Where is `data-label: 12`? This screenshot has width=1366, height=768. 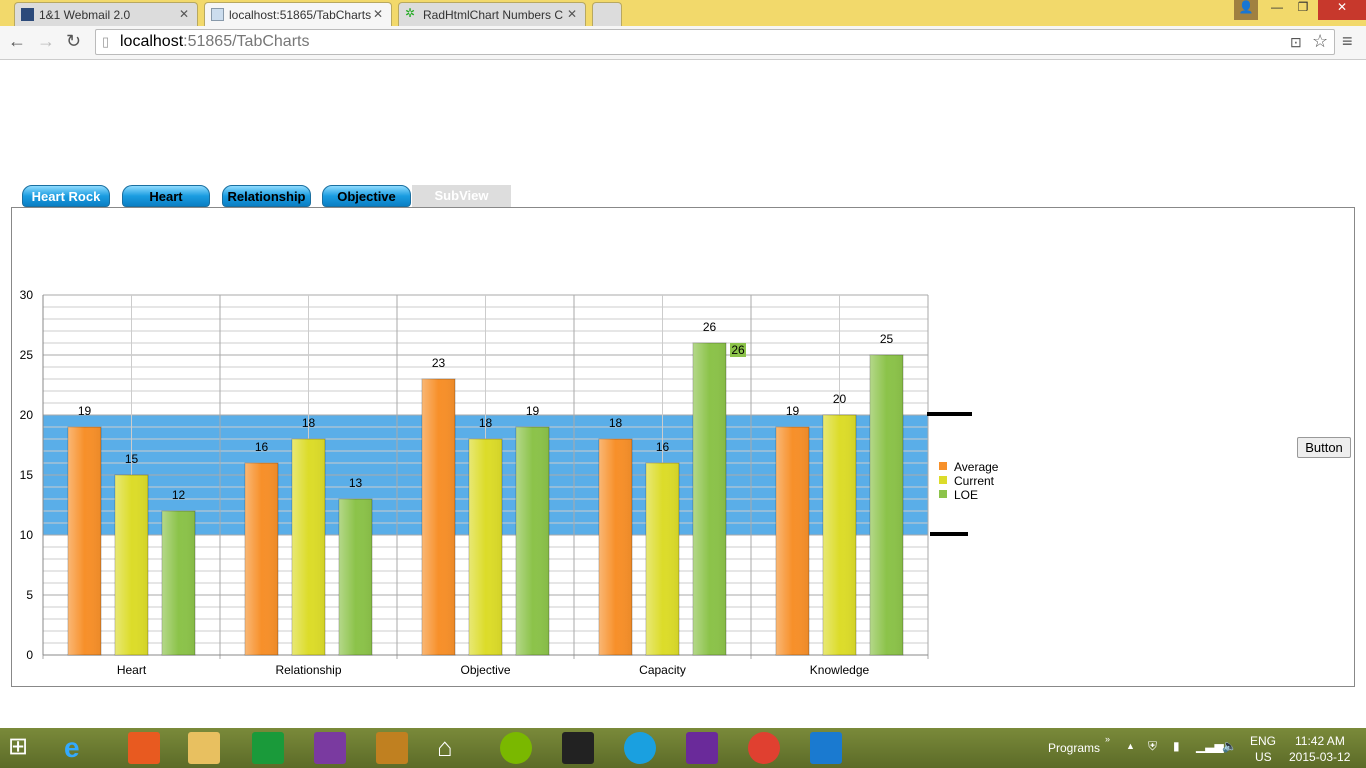 data-label: 12 is located at coordinates (179, 495).